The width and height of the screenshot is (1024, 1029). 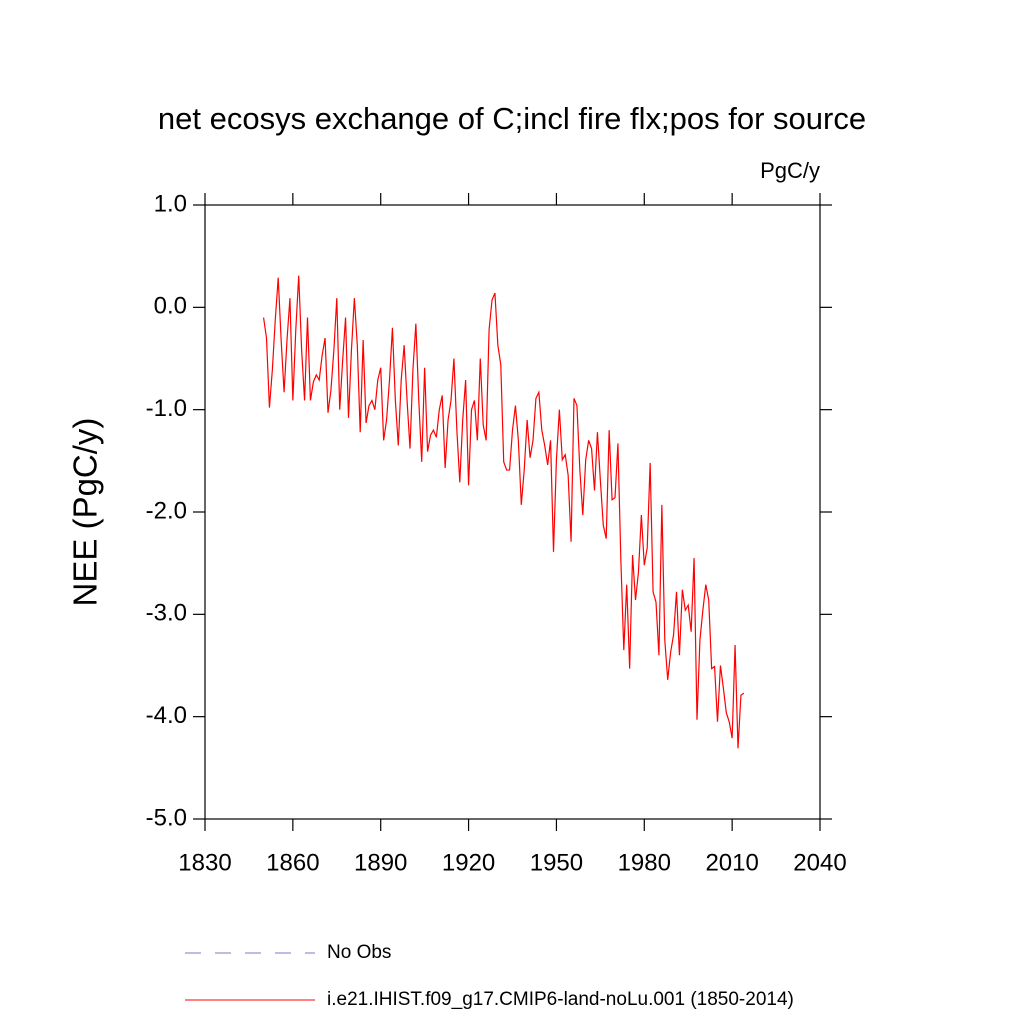 I want to click on y-tick-label: -4.0, so click(x=166, y=715).